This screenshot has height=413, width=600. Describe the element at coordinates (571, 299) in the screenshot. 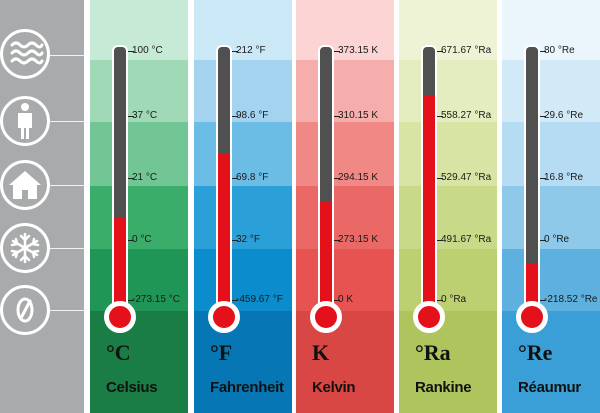

I see `tick-label: -218.52 °Re` at that location.